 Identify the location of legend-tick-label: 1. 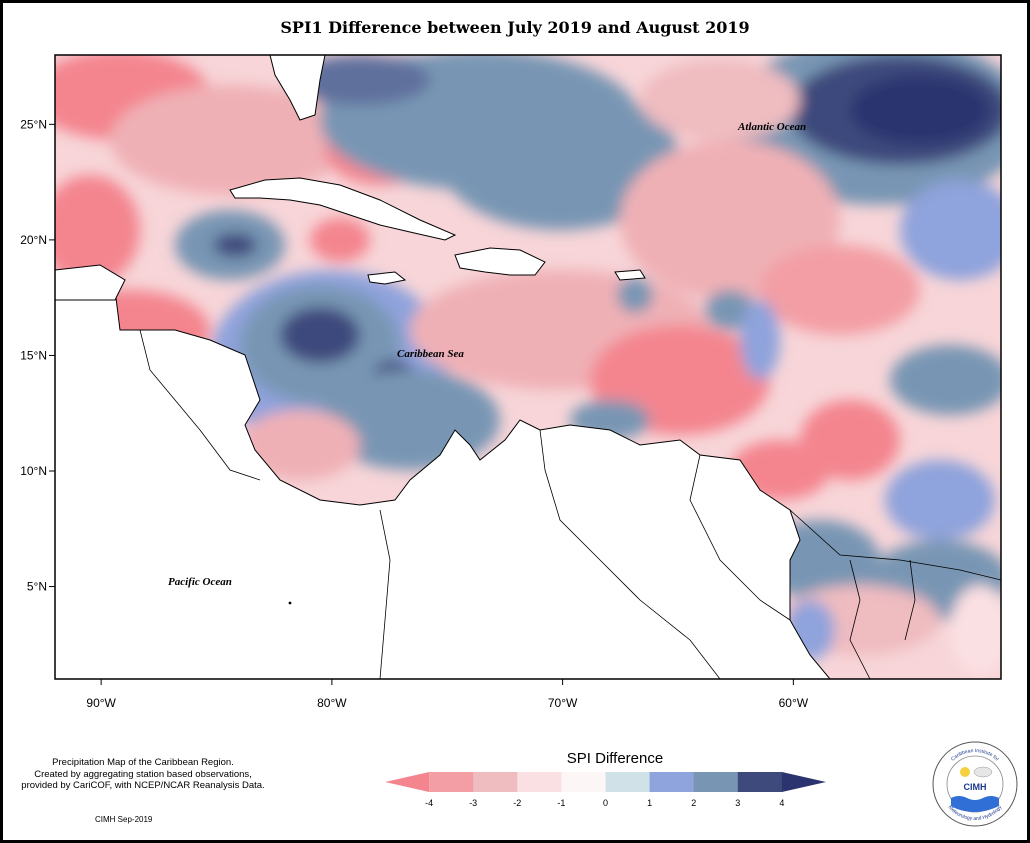
(649, 803).